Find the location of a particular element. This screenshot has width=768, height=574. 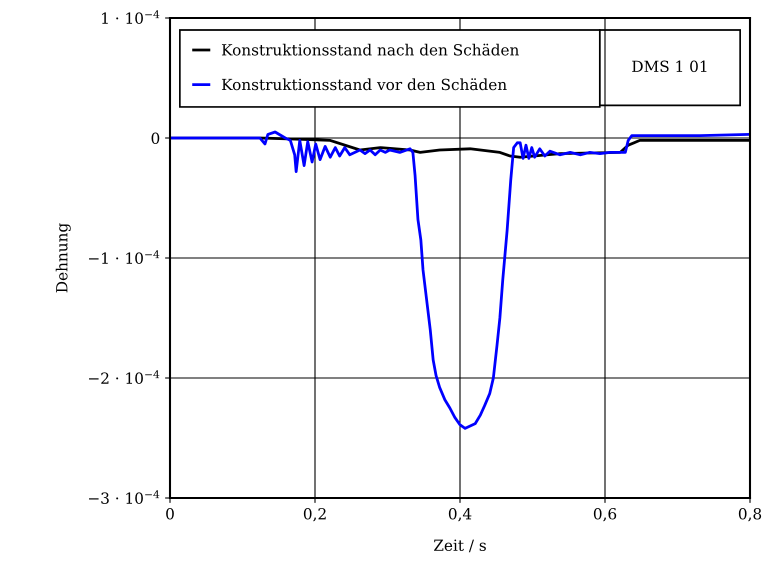

legend-label: Konstruktionsstand vor den Schäden is located at coordinates (364, 84).